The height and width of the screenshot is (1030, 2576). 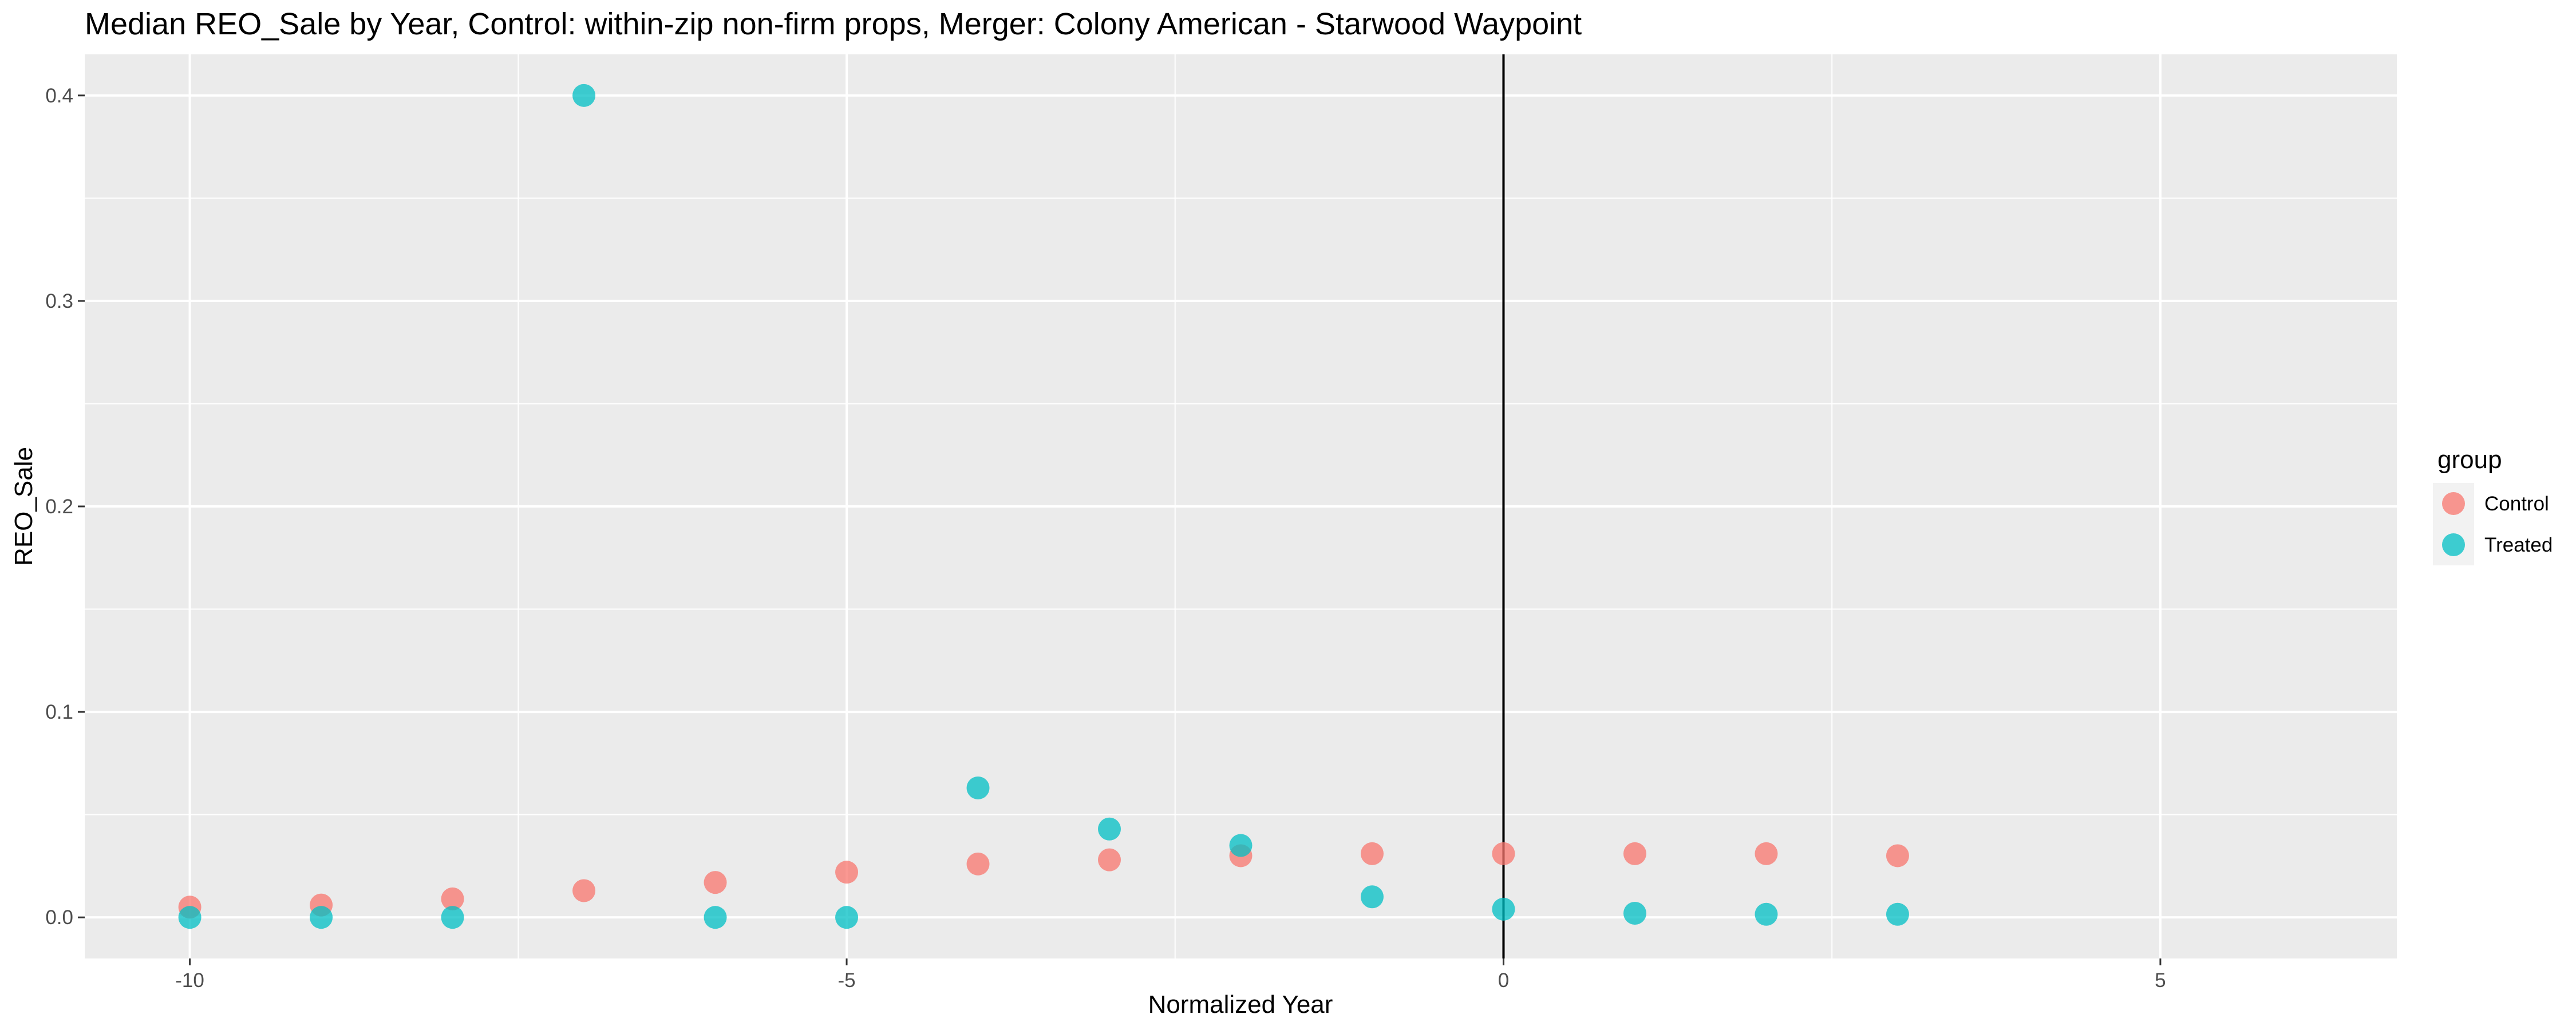 What do you see at coordinates (2518, 545) in the screenshot?
I see `legend-label-treated: Treated` at bounding box center [2518, 545].